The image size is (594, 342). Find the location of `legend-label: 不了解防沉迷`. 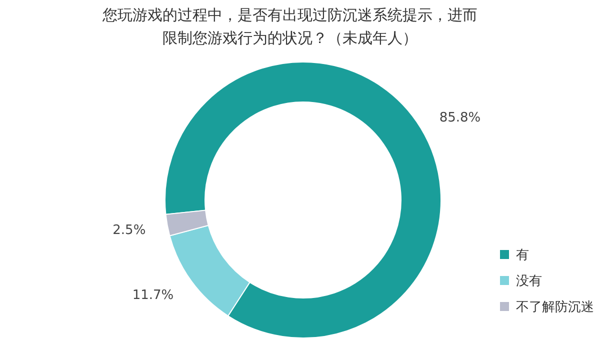

legend-label: 不了解防沉迷 is located at coordinates (555, 307).